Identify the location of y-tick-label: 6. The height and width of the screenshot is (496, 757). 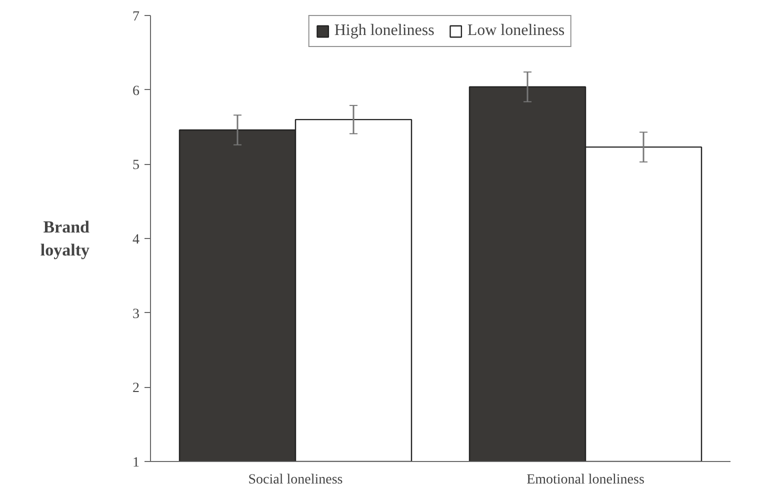
(136, 91).